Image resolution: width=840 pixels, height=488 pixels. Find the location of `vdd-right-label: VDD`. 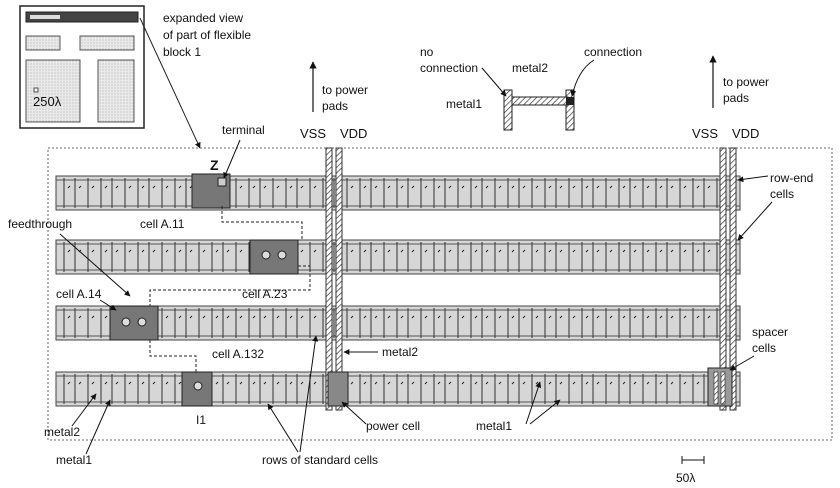

vdd-right-label: VDD is located at coordinates (745, 133).